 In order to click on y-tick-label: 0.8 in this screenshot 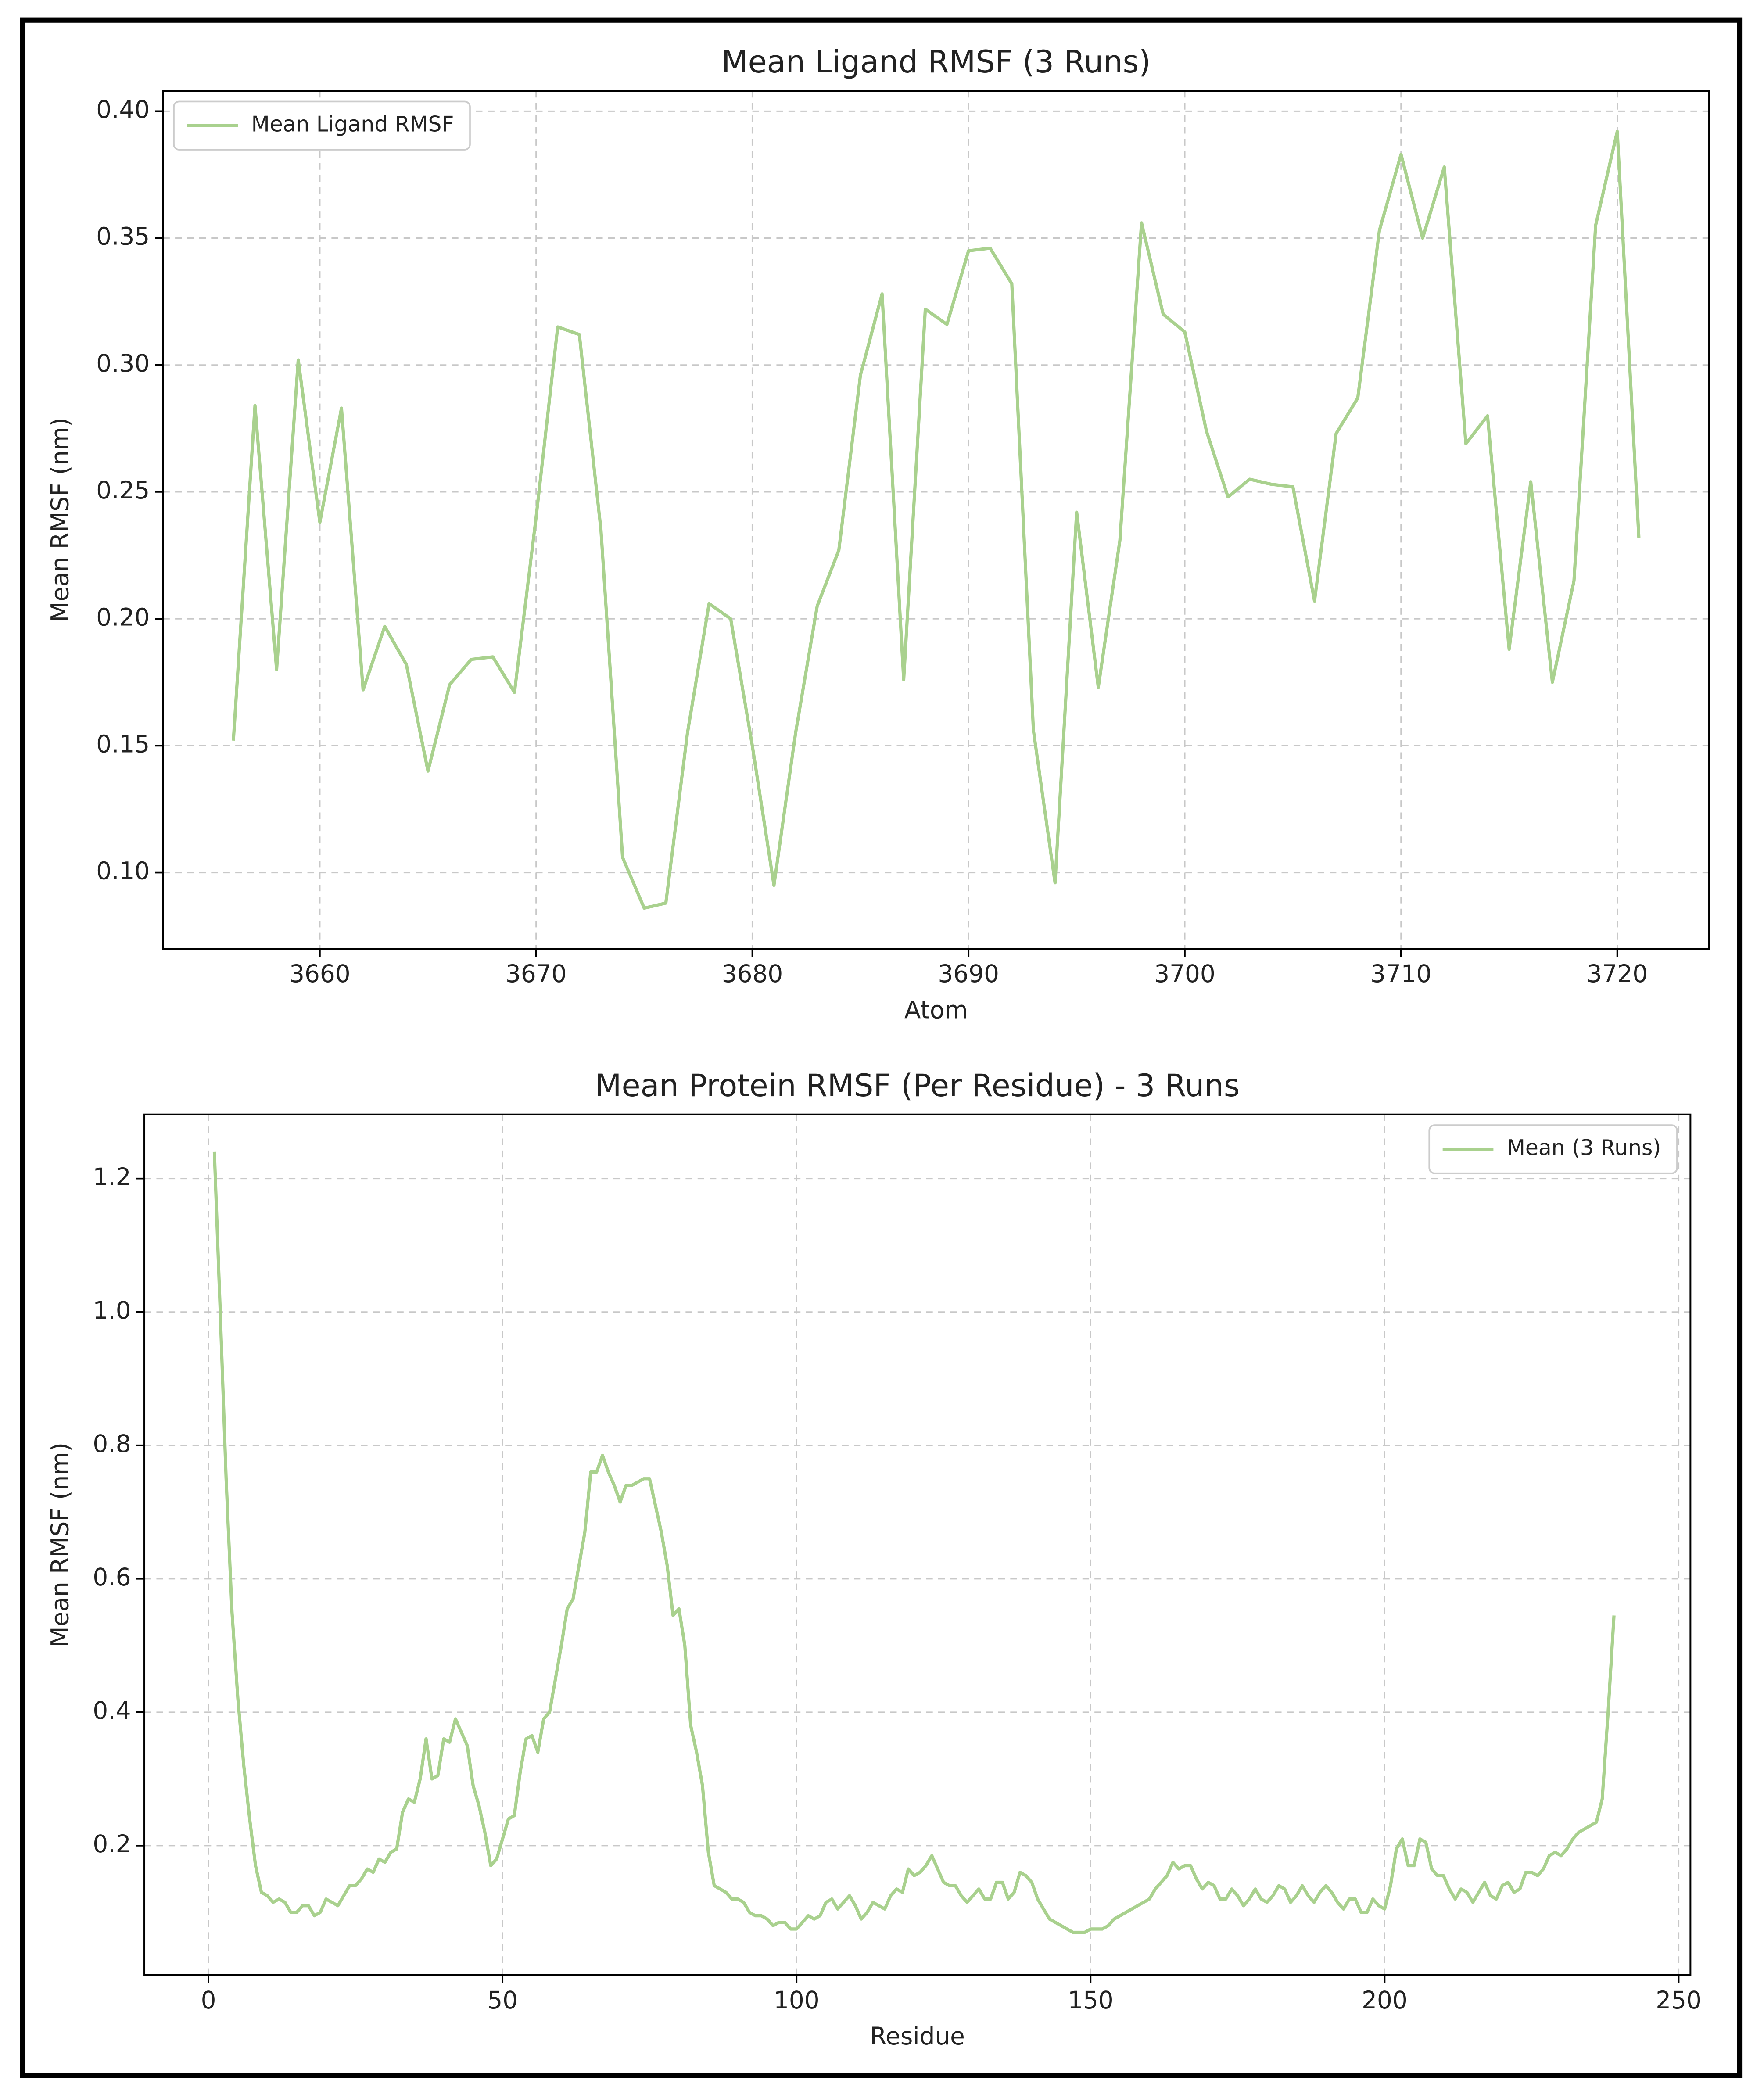, I will do `click(112, 1444)`.